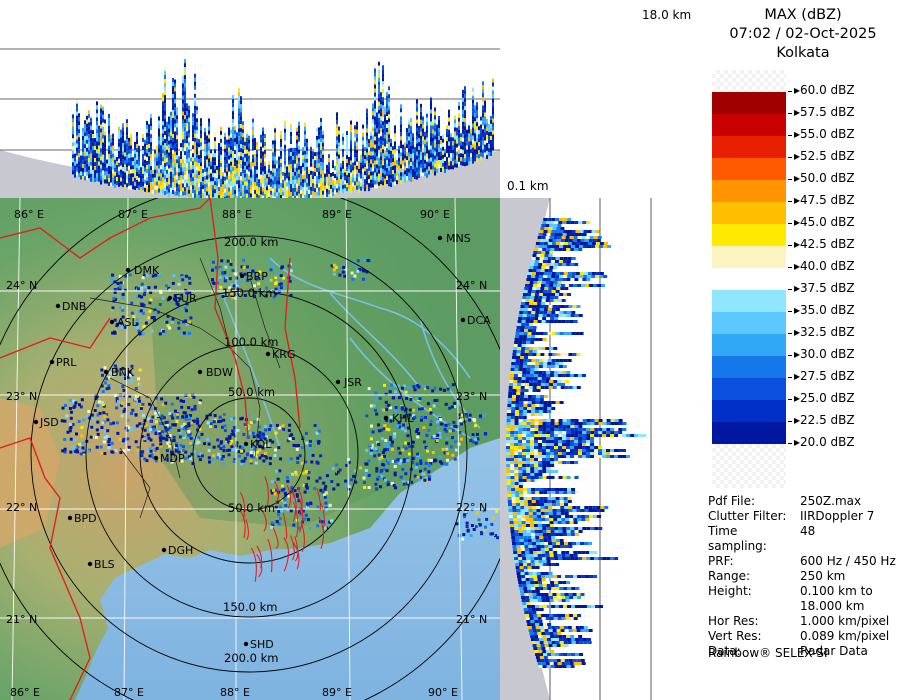 This screenshot has height=700, width=906. I want to click on city-label-jsd: JSD, so click(49, 422).